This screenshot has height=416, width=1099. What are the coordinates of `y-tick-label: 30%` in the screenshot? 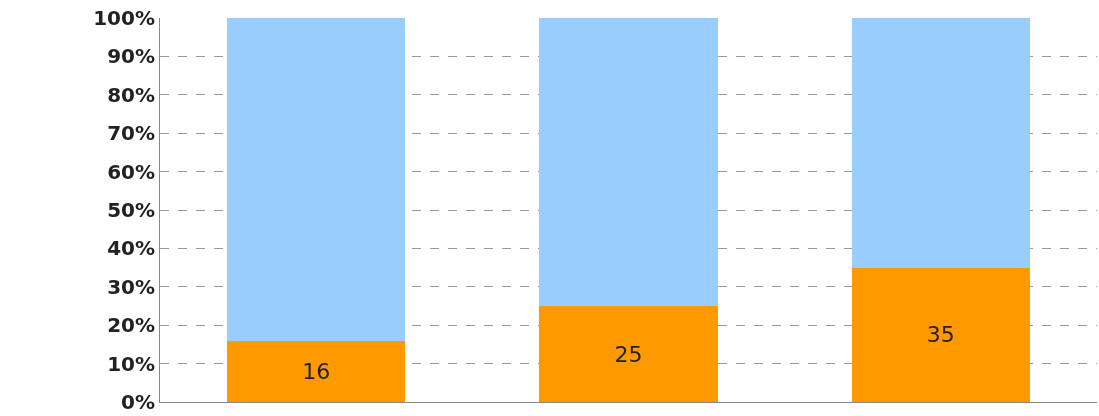 It's located at (131, 286).